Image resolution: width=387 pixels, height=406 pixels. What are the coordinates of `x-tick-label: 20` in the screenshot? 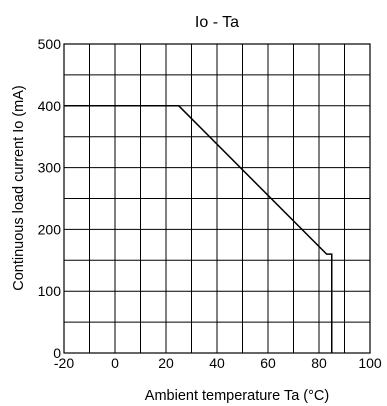 It's located at (166, 363).